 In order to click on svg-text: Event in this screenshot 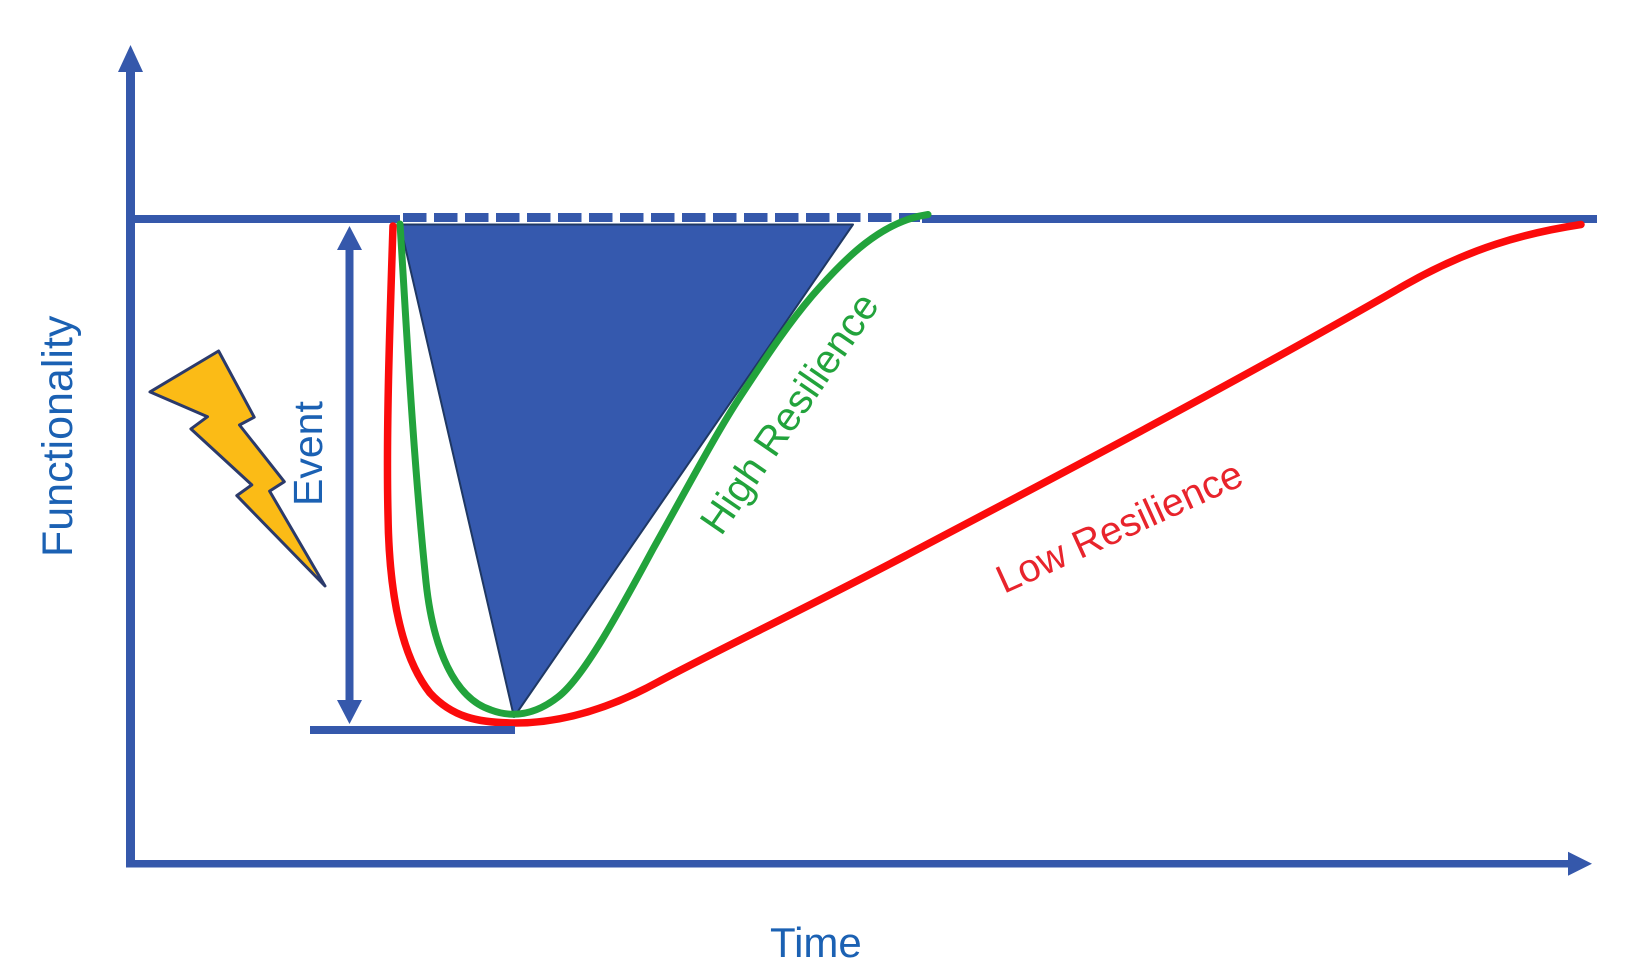, I will do `click(308, 453)`.